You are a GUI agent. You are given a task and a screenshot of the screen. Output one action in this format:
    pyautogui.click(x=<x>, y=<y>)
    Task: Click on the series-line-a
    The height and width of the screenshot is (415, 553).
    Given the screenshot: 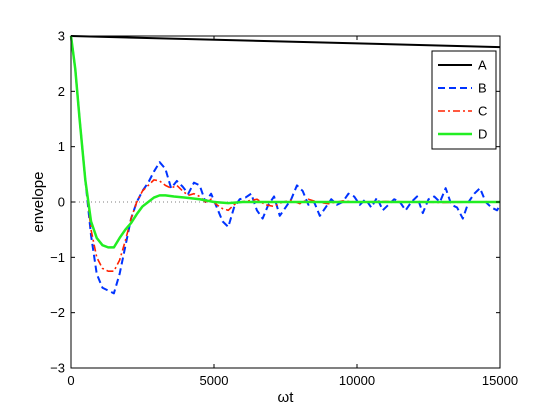 What is the action you would take?
    pyautogui.click(x=285, y=42)
    